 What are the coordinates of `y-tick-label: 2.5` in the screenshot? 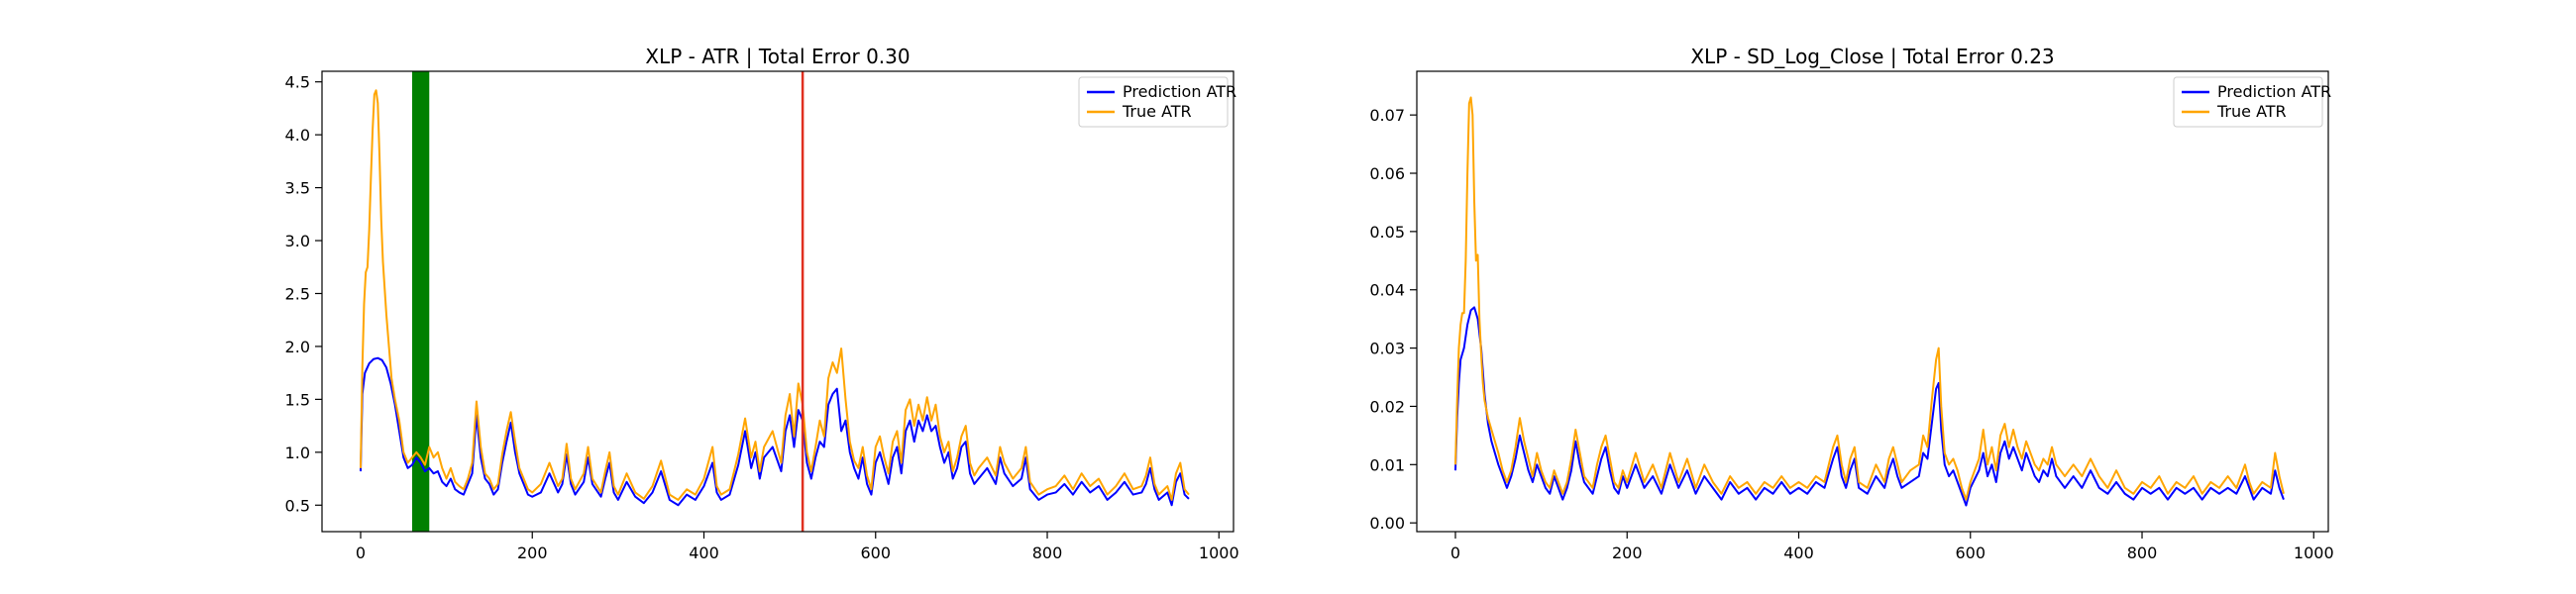 It's located at (297, 293).